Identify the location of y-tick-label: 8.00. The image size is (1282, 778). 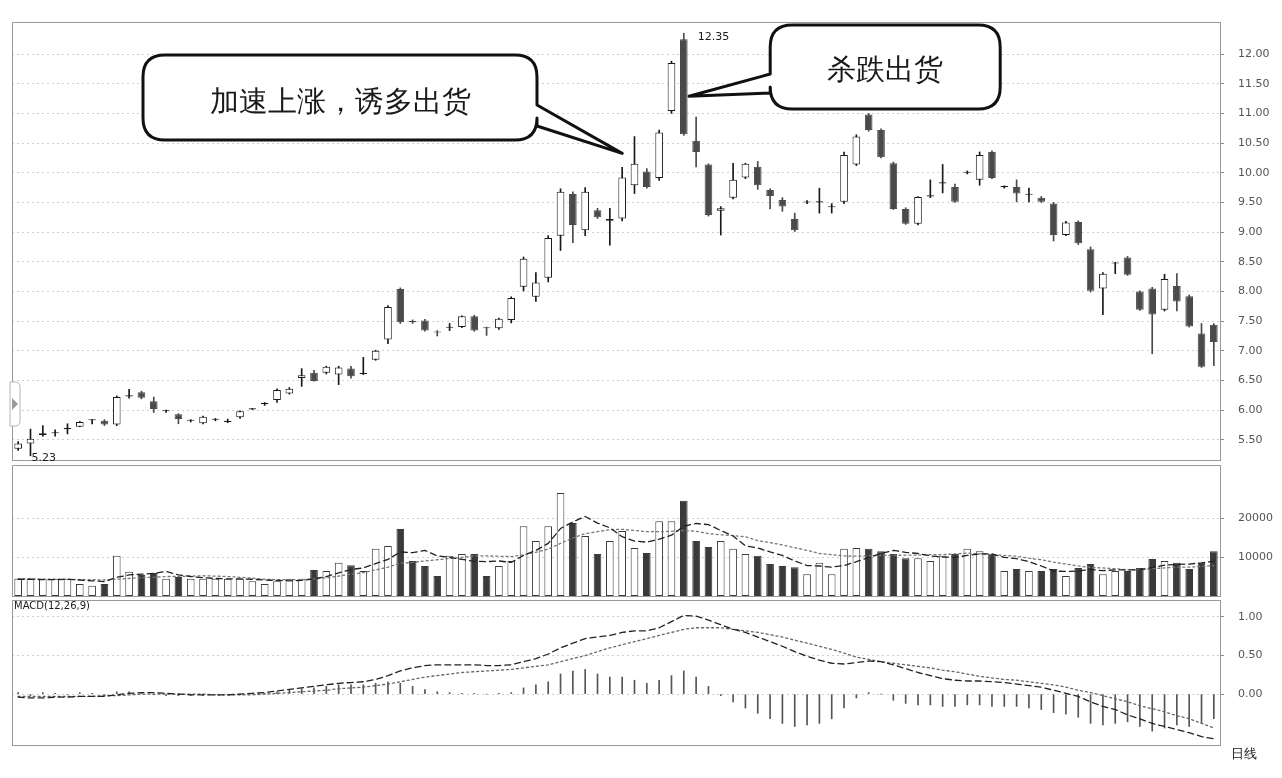
(1250, 291).